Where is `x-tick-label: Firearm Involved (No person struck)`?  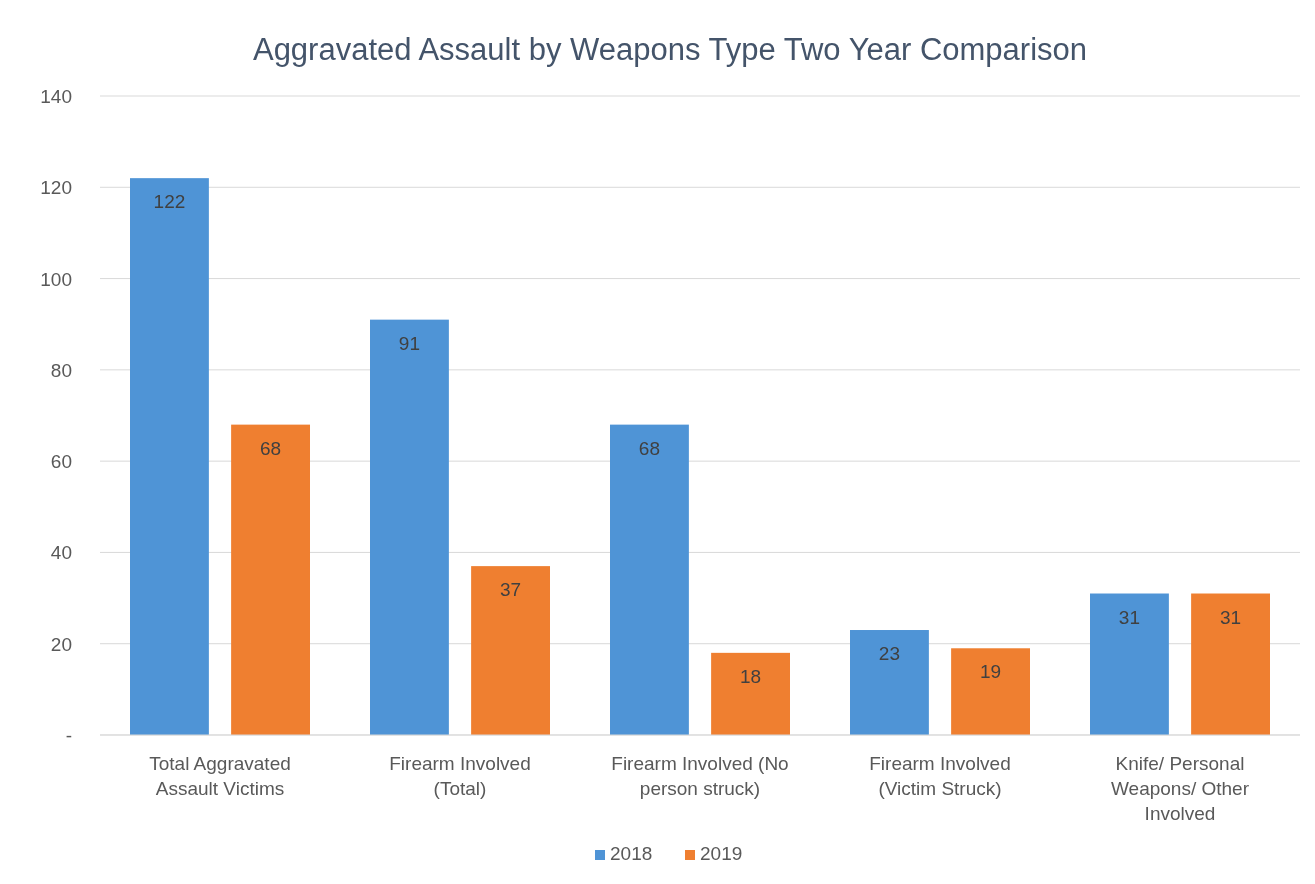
x-tick-label: Firearm Involved (No person struck) is located at coordinates (700, 776).